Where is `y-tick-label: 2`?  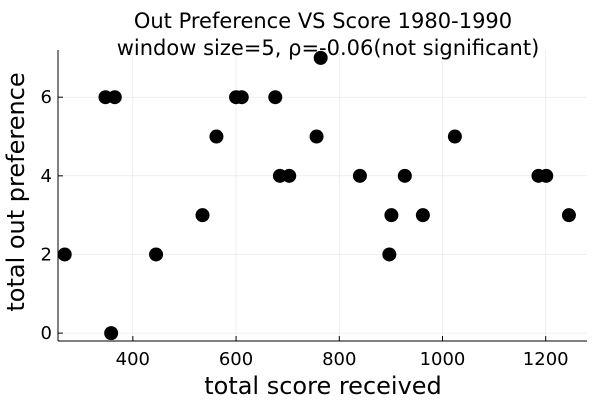
y-tick-label: 2 is located at coordinates (46, 254).